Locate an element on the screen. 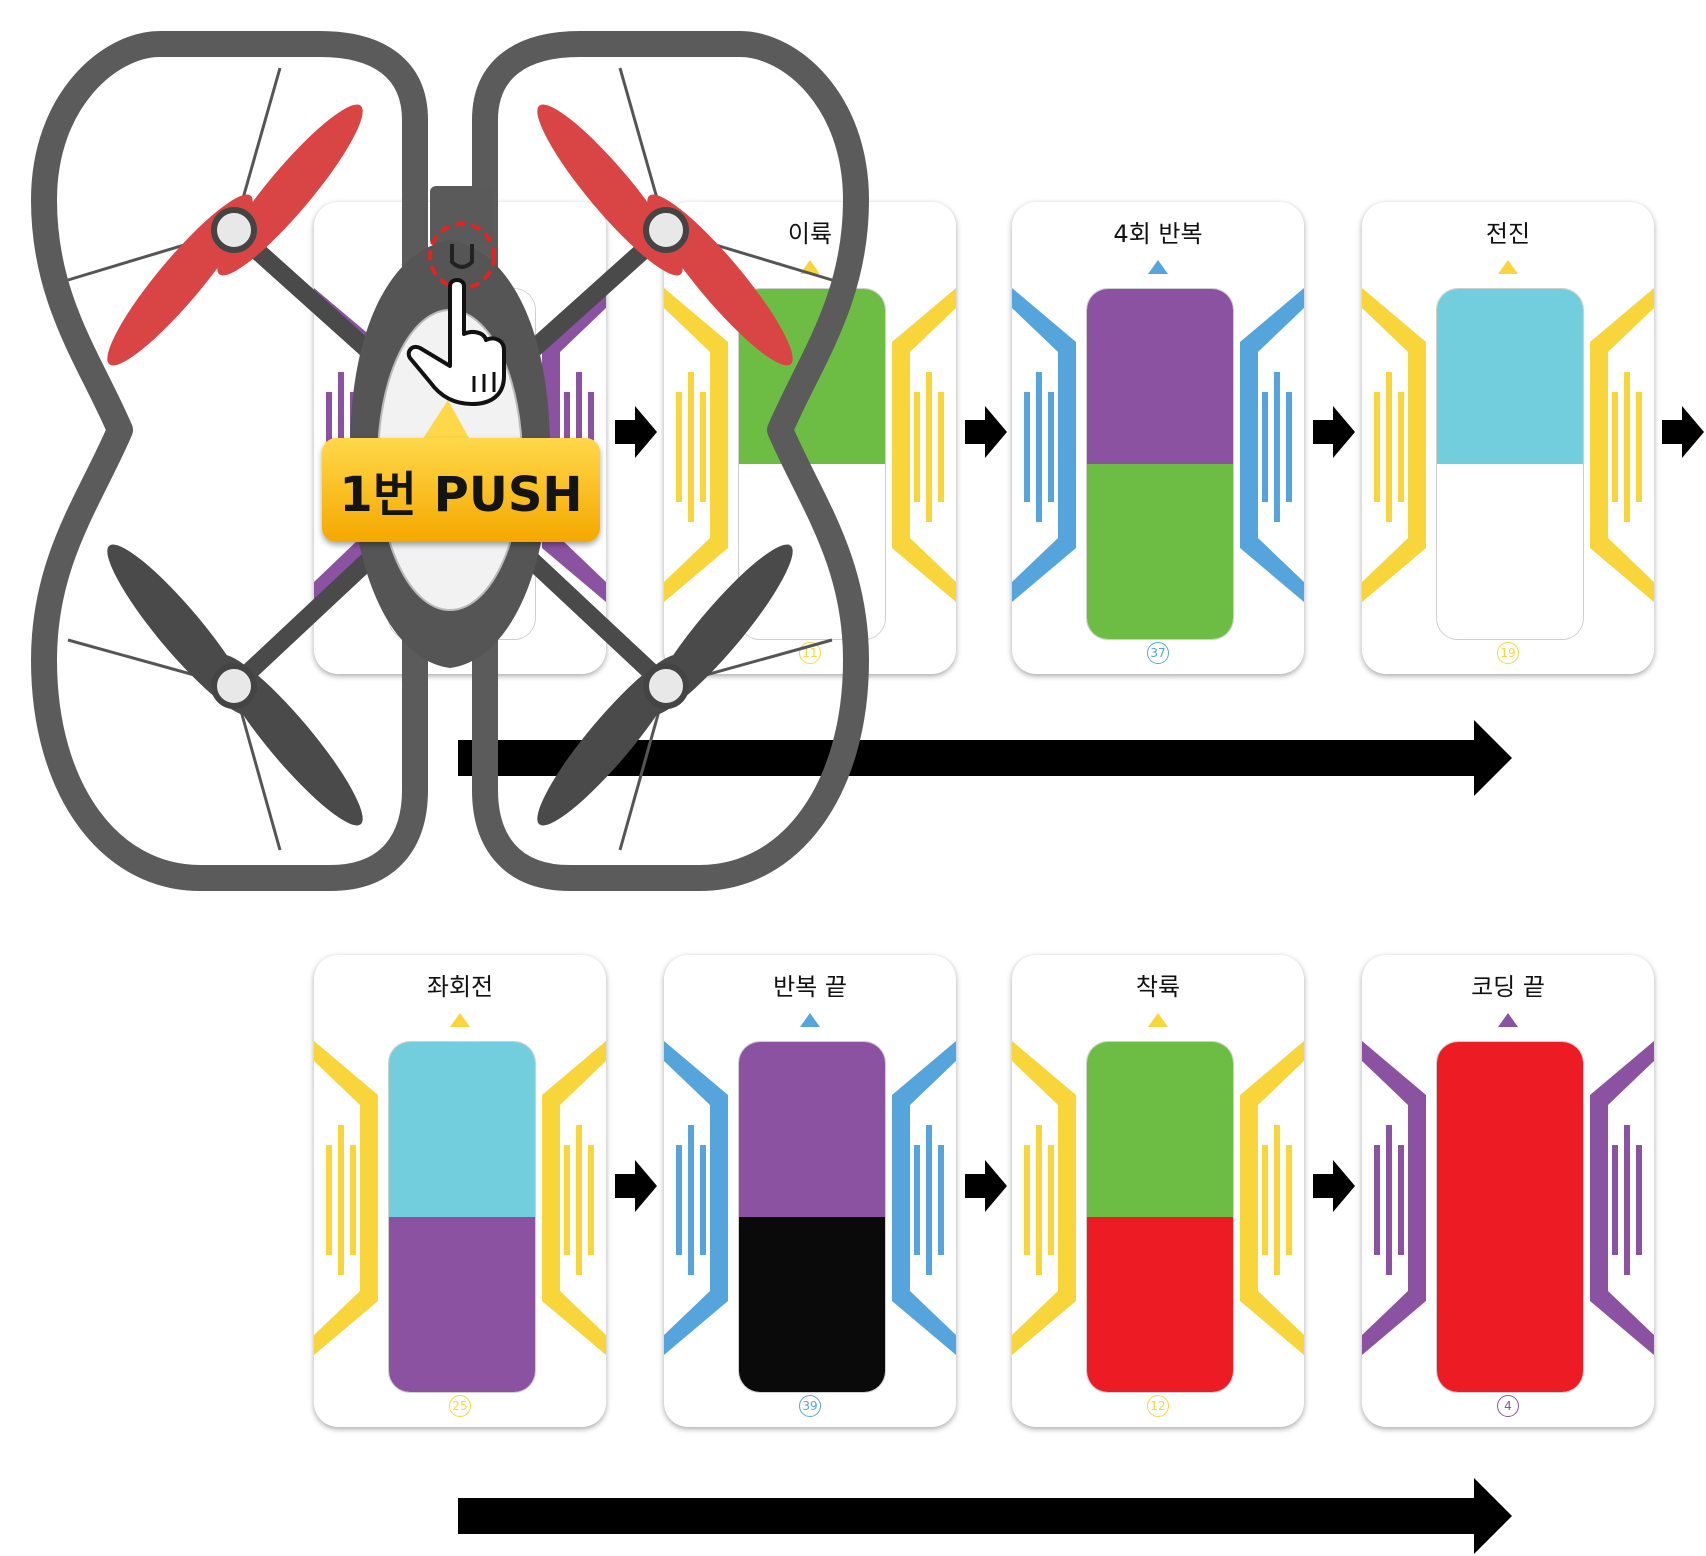  card-number: 11 is located at coordinates (810, 653).